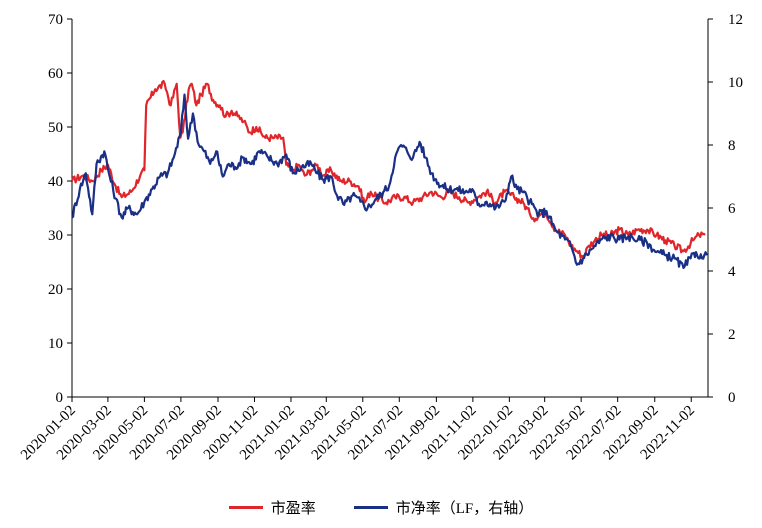 Image resolution: width=762 pixels, height=528 pixels. I want to click on y-right-tick-label: 2, so click(732, 335).